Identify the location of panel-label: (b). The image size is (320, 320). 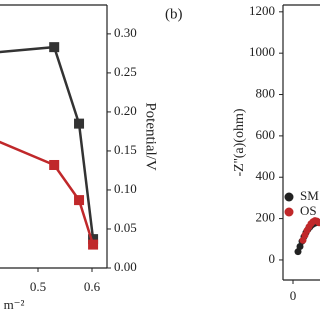
(174, 14).